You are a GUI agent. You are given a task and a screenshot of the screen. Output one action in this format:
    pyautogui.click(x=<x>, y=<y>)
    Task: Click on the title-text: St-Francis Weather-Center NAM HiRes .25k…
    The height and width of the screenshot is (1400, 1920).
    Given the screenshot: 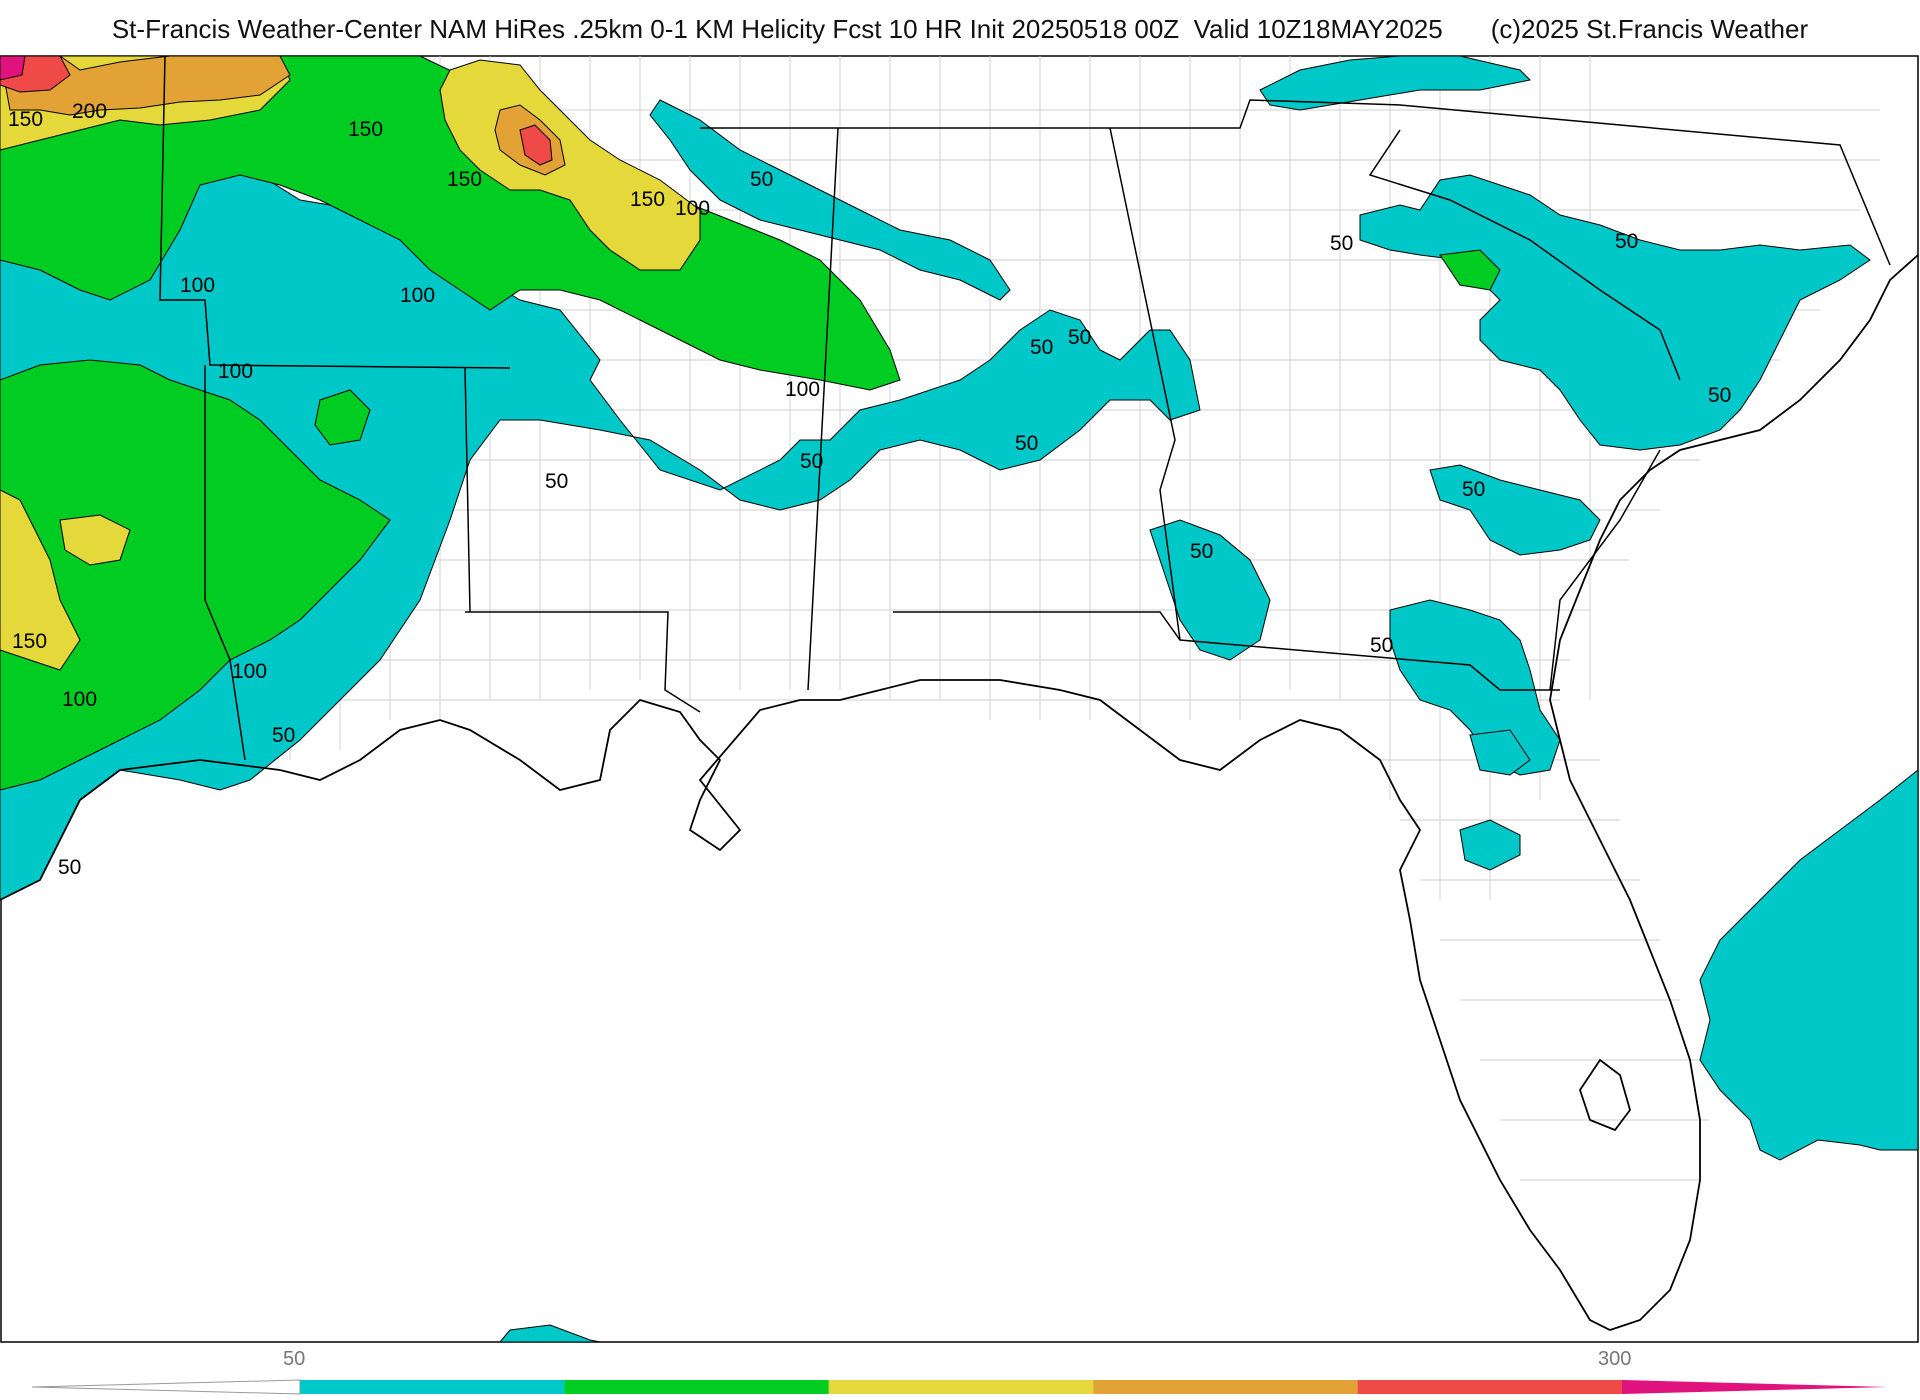 What is the action you would take?
    pyautogui.click(x=777, y=29)
    